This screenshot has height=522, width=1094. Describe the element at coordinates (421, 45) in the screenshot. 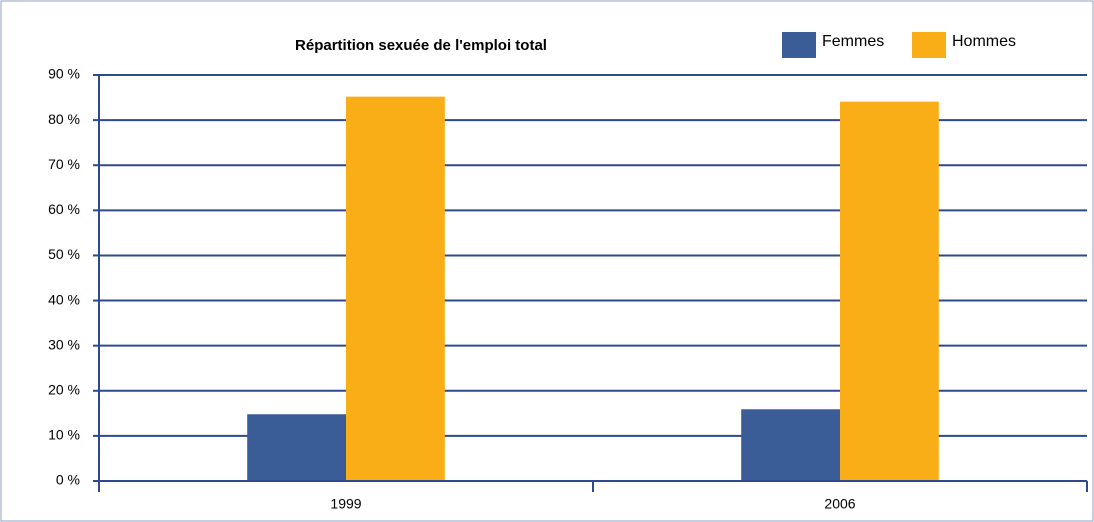

I see `chart-title: Répartition sexuée de l'emploi total` at that location.